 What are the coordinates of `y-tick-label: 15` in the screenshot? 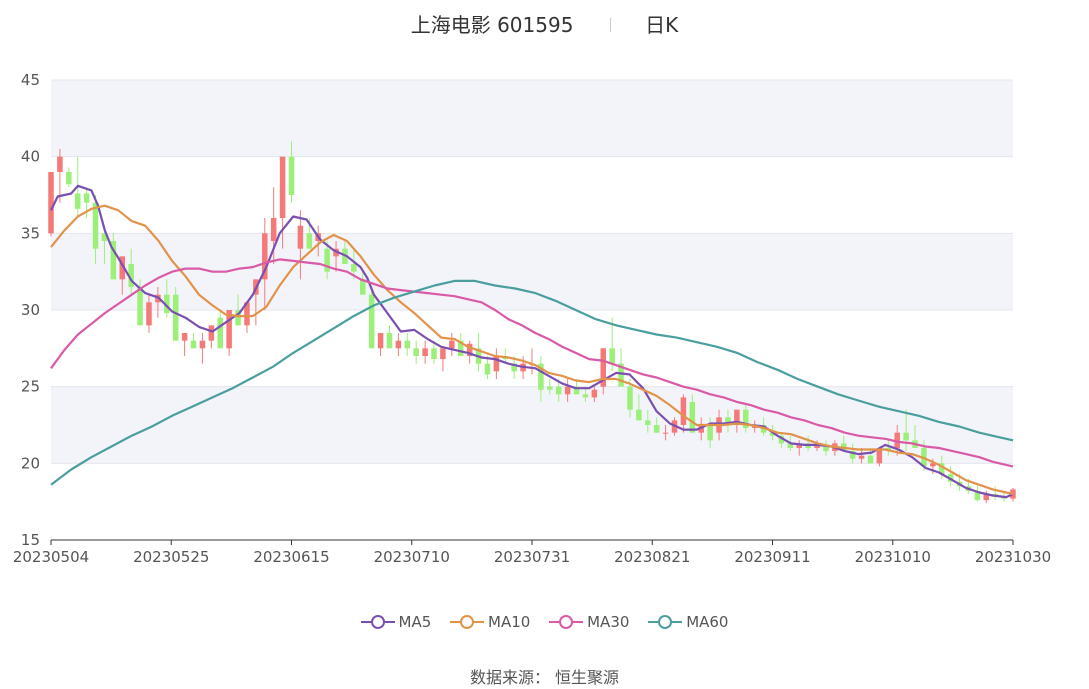 It's located at (30, 540).